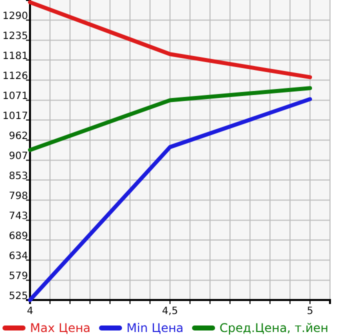 Image resolution: width=345 pixels, height=335 pixels. I want to click on y-tick-label: 743, so click(18, 216).